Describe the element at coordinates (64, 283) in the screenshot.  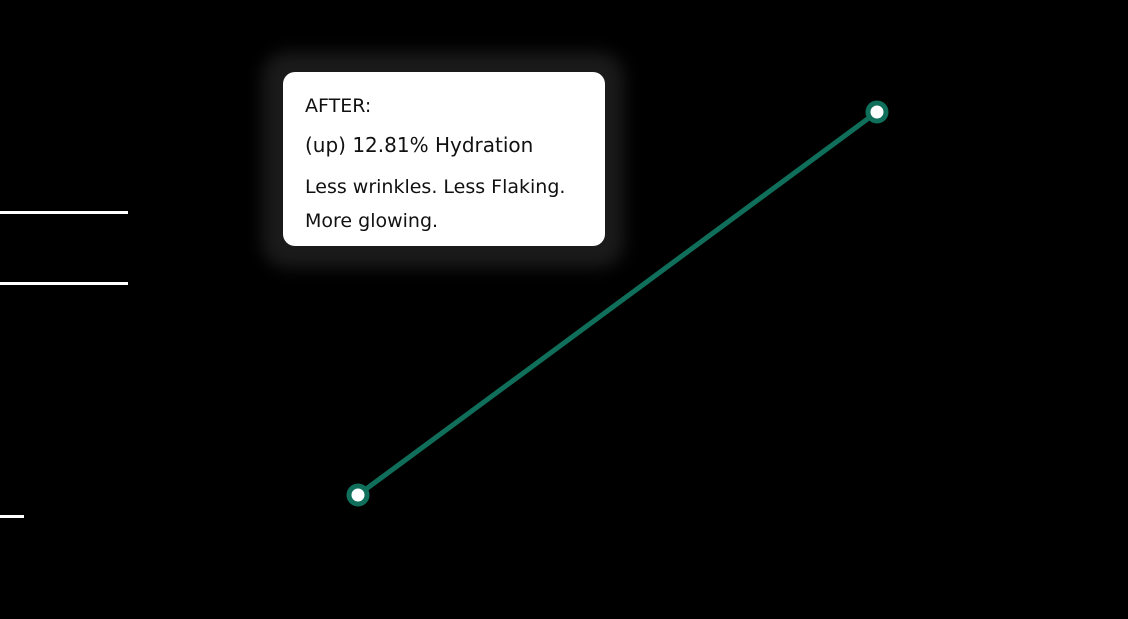
I see `left-edge-bar-bottom` at that location.